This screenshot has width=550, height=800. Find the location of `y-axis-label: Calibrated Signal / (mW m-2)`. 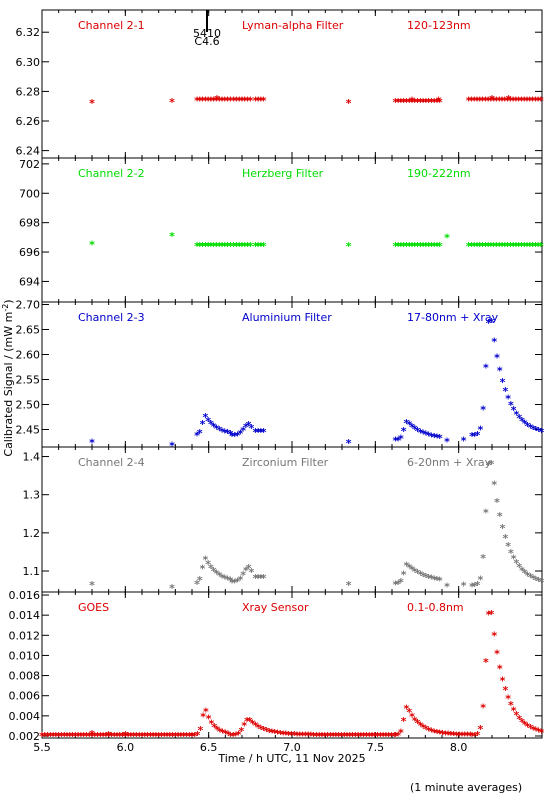

y-axis-label: Calibrated Signal / (mW m-2) is located at coordinates (8, 377).